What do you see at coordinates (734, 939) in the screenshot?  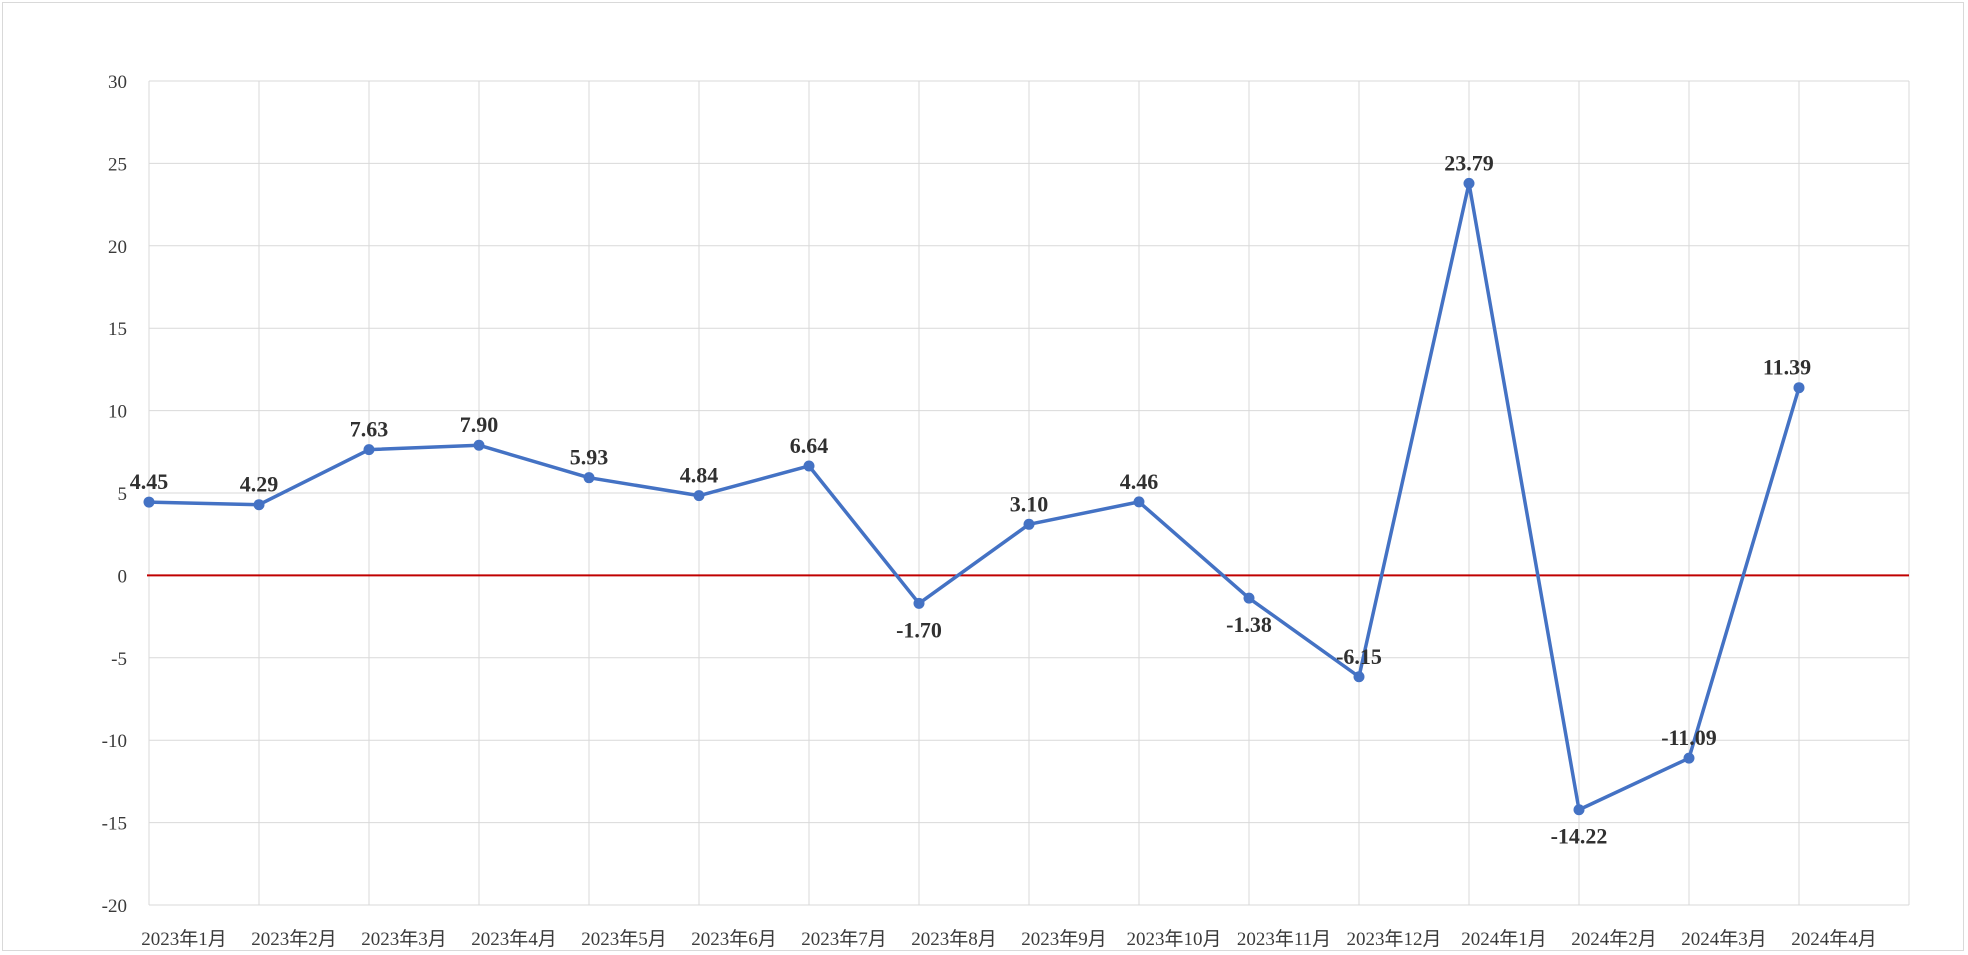 I see `x-tick-label: 2023年6月` at bounding box center [734, 939].